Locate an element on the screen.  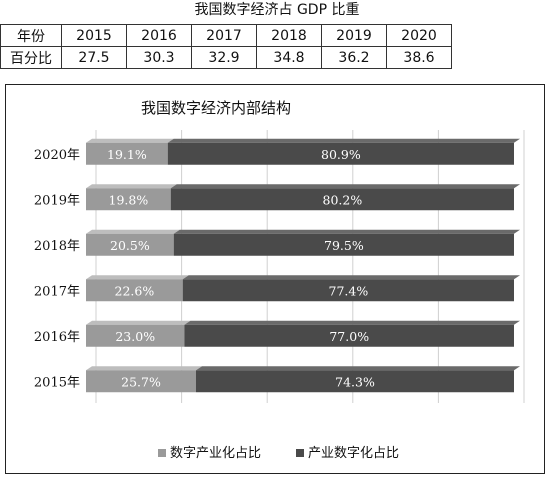
year-cell: 2018 is located at coordinates (289, 35).